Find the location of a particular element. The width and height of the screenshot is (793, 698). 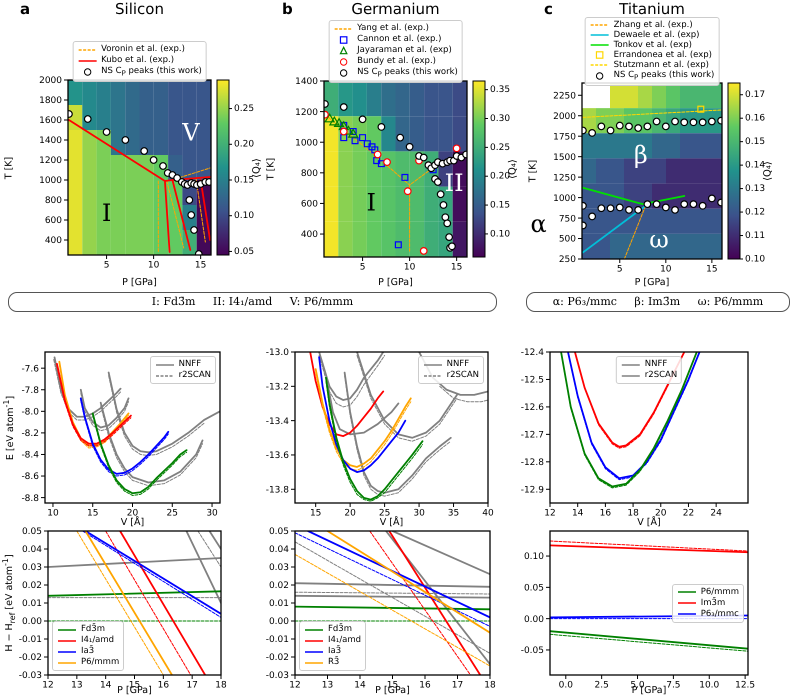

y-tick-label: -7.6 is located at coordinates (30, 369).